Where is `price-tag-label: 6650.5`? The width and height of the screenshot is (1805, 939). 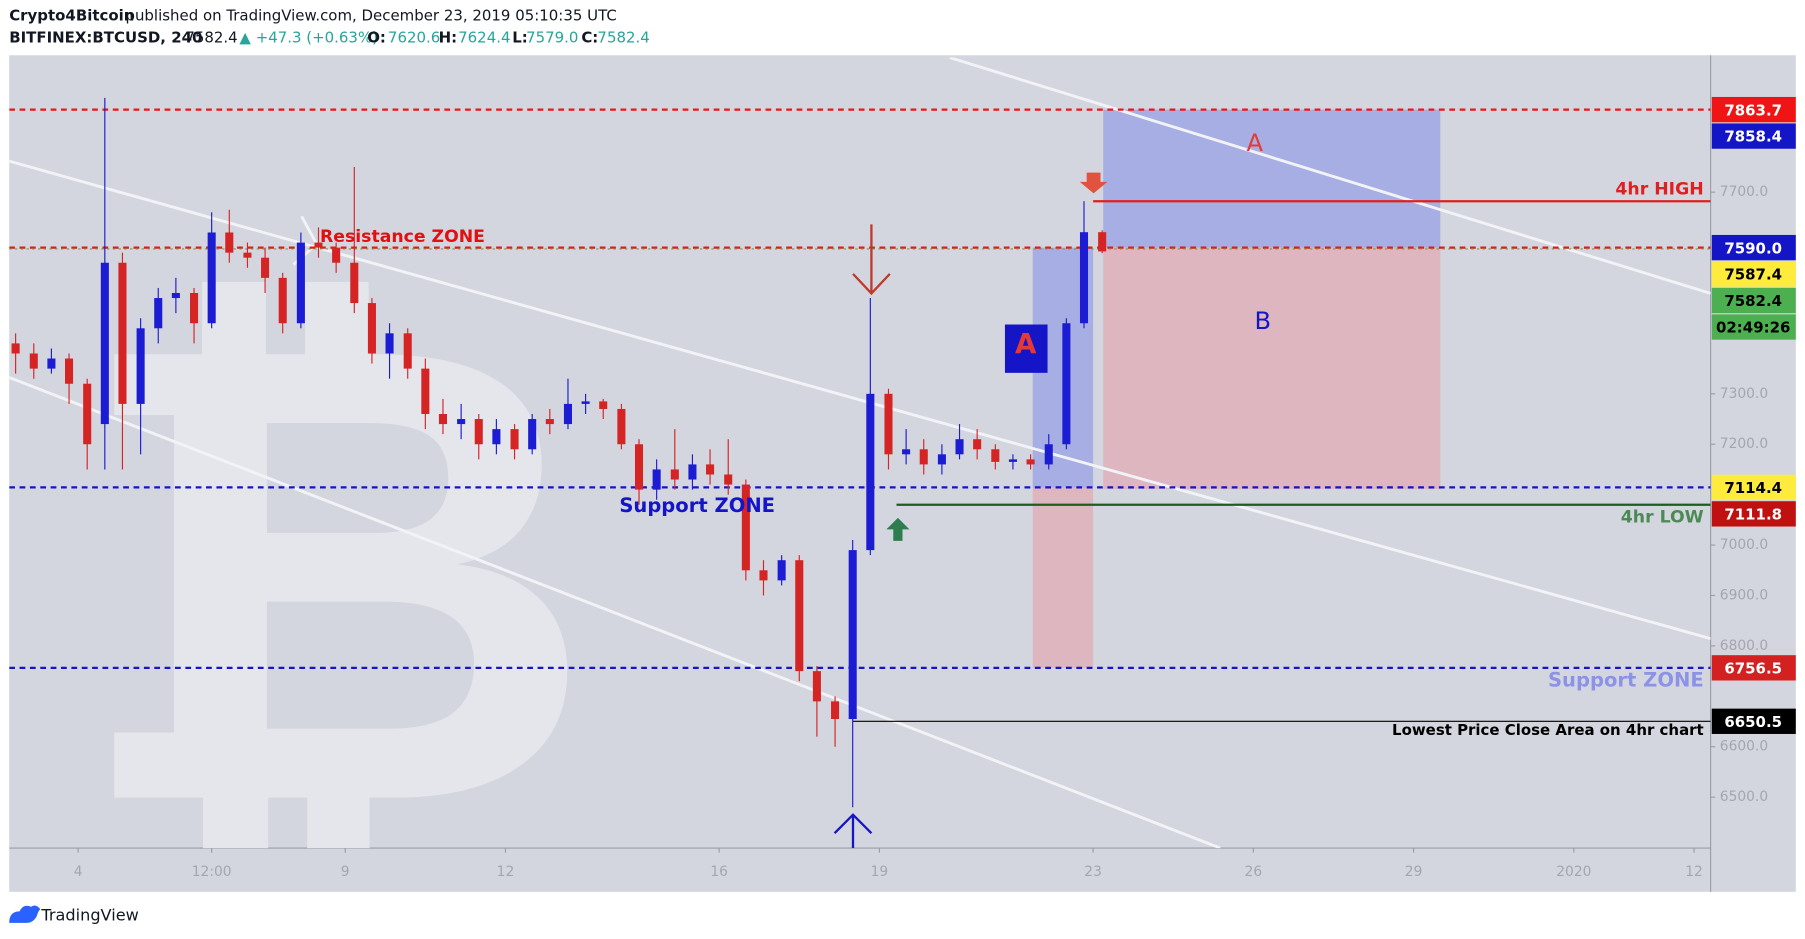
price-tag-label: 6650.5 is located at coordinates (1753, 722).